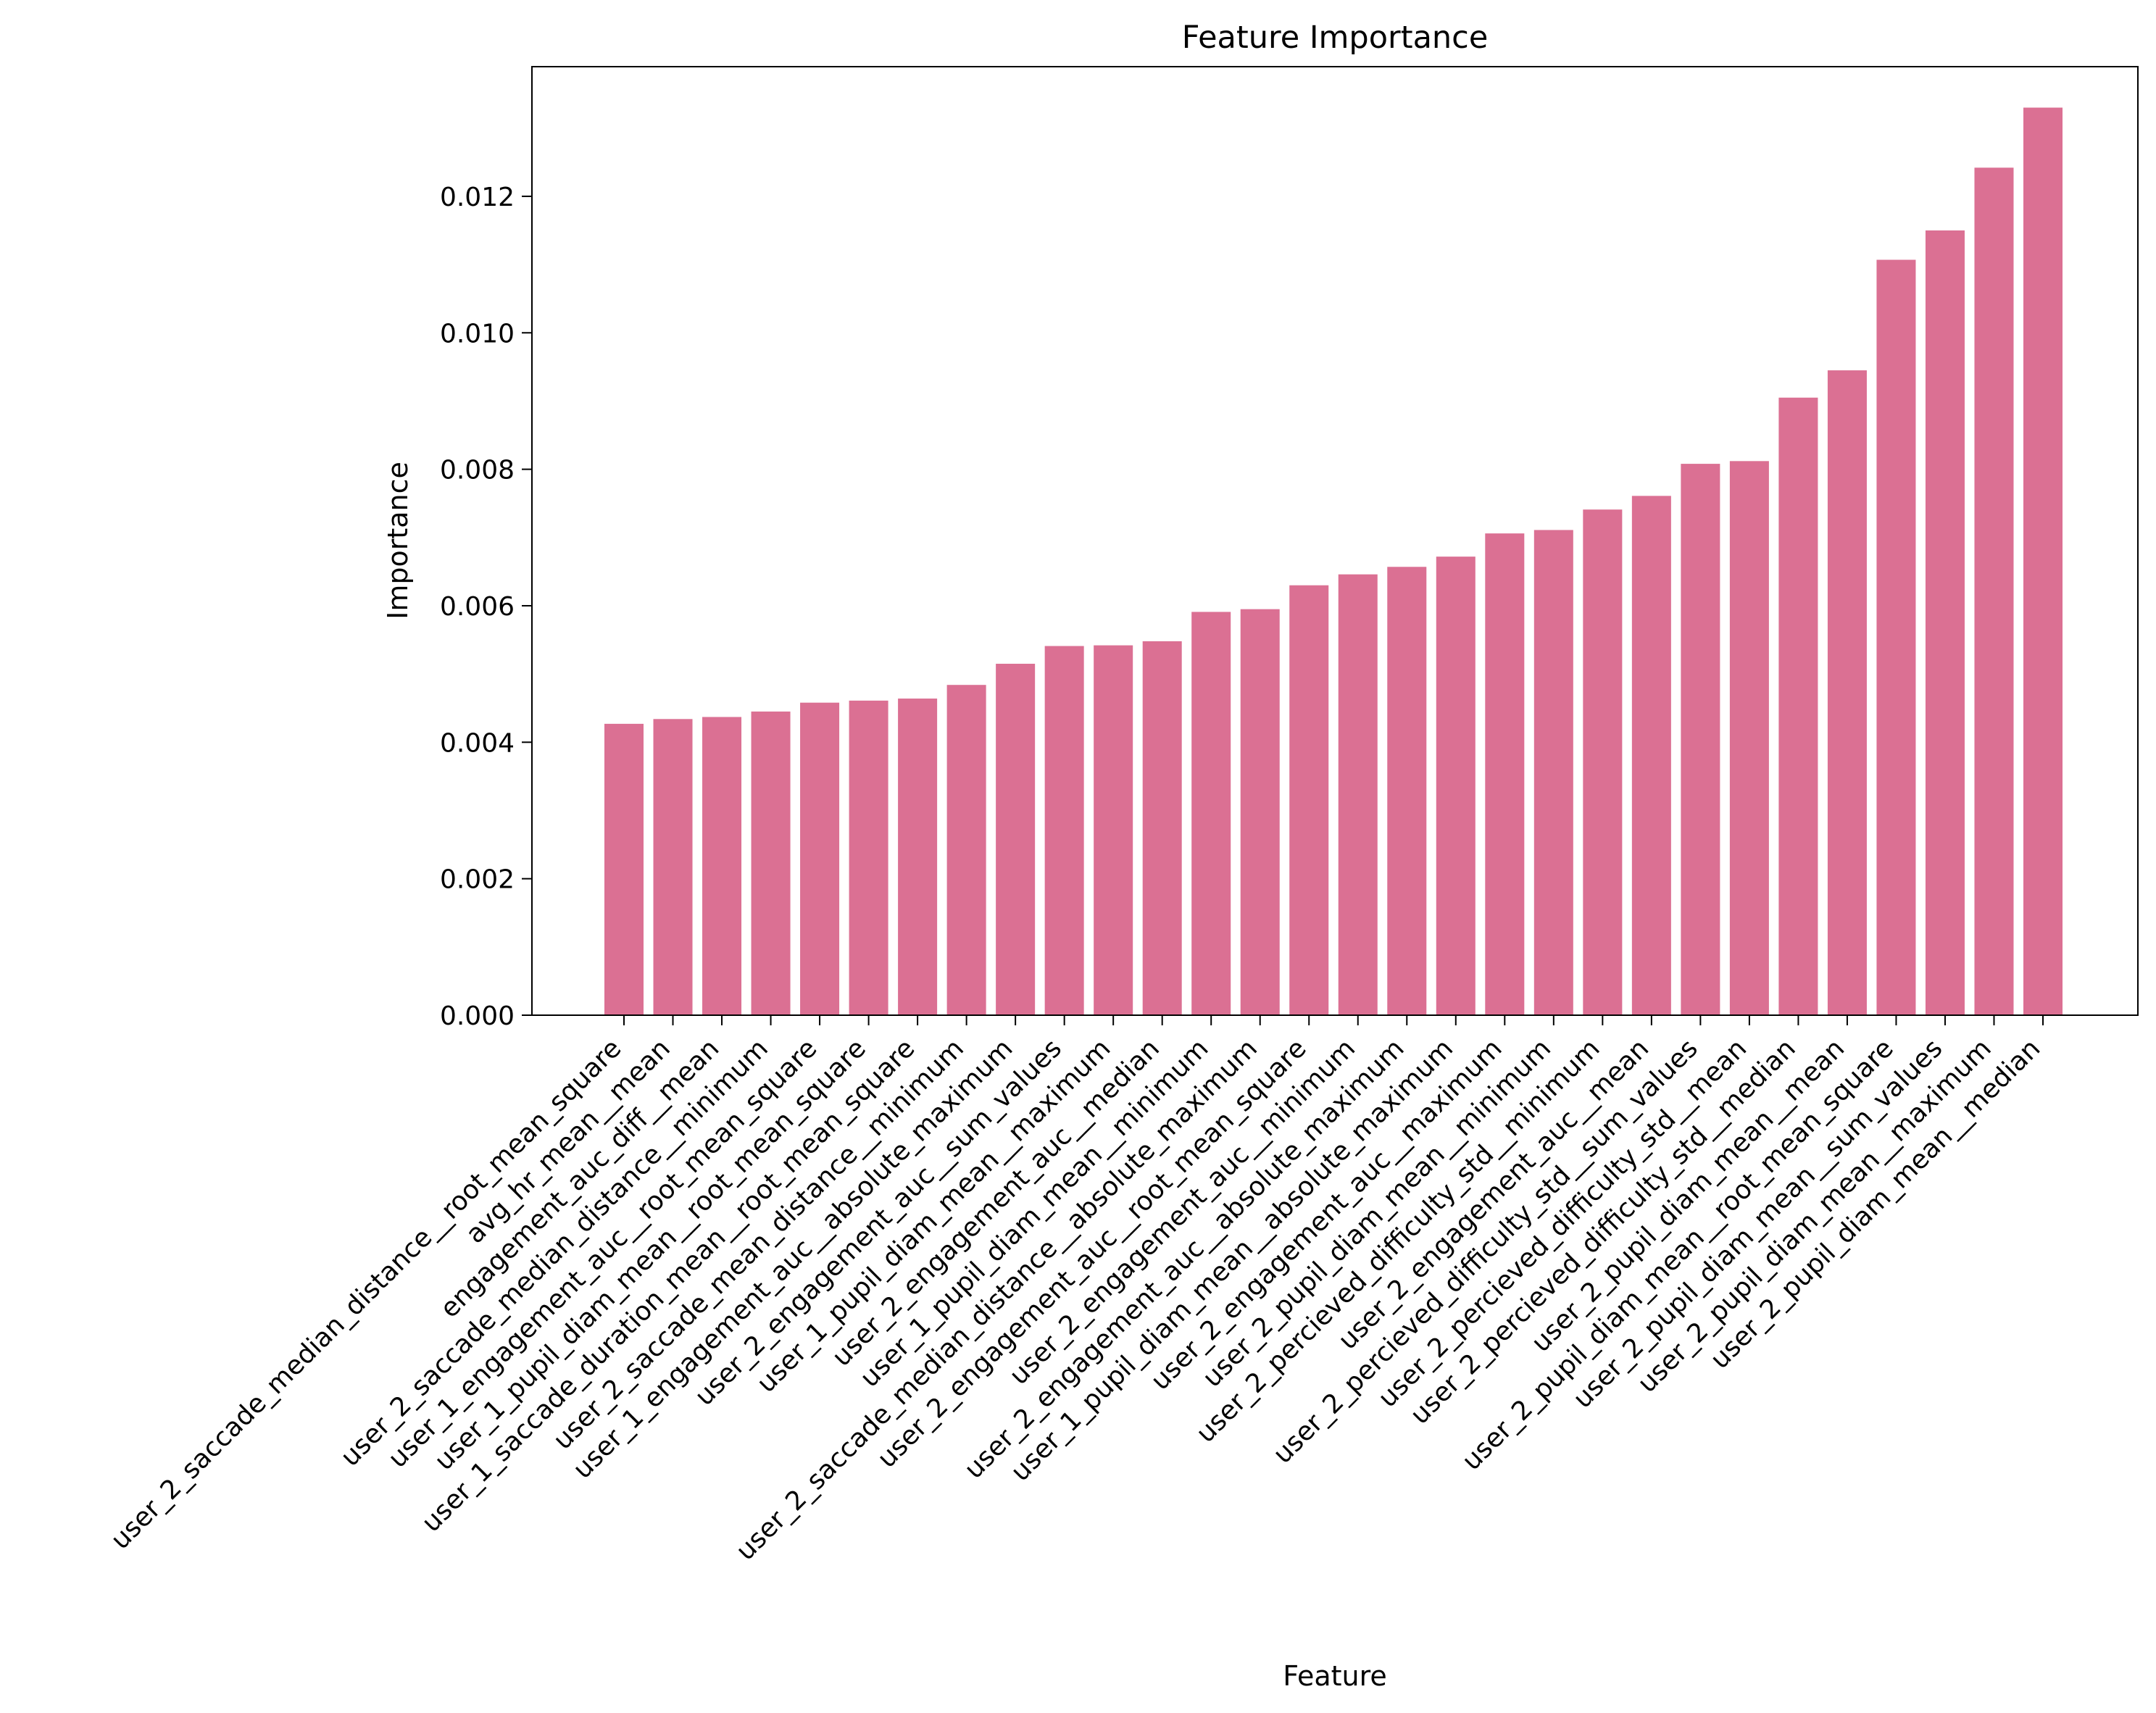 The width and height of the screenshot is (2156, 1713). What do you see at coordinates (1335, 38) in the screenshot?
I see `chart-title: Feature Importance` at bounding box center [1335, 38].